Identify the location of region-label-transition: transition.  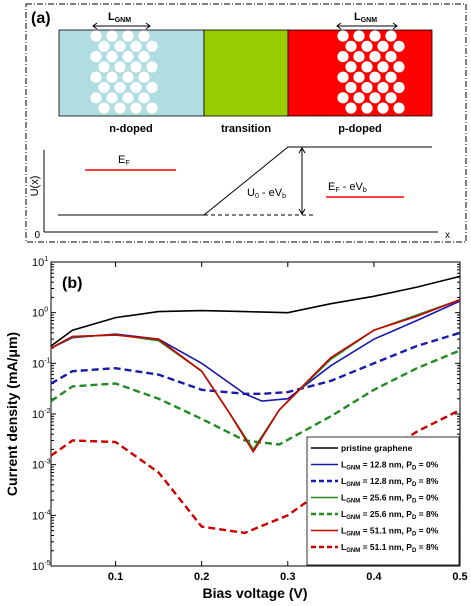
(246, 129).